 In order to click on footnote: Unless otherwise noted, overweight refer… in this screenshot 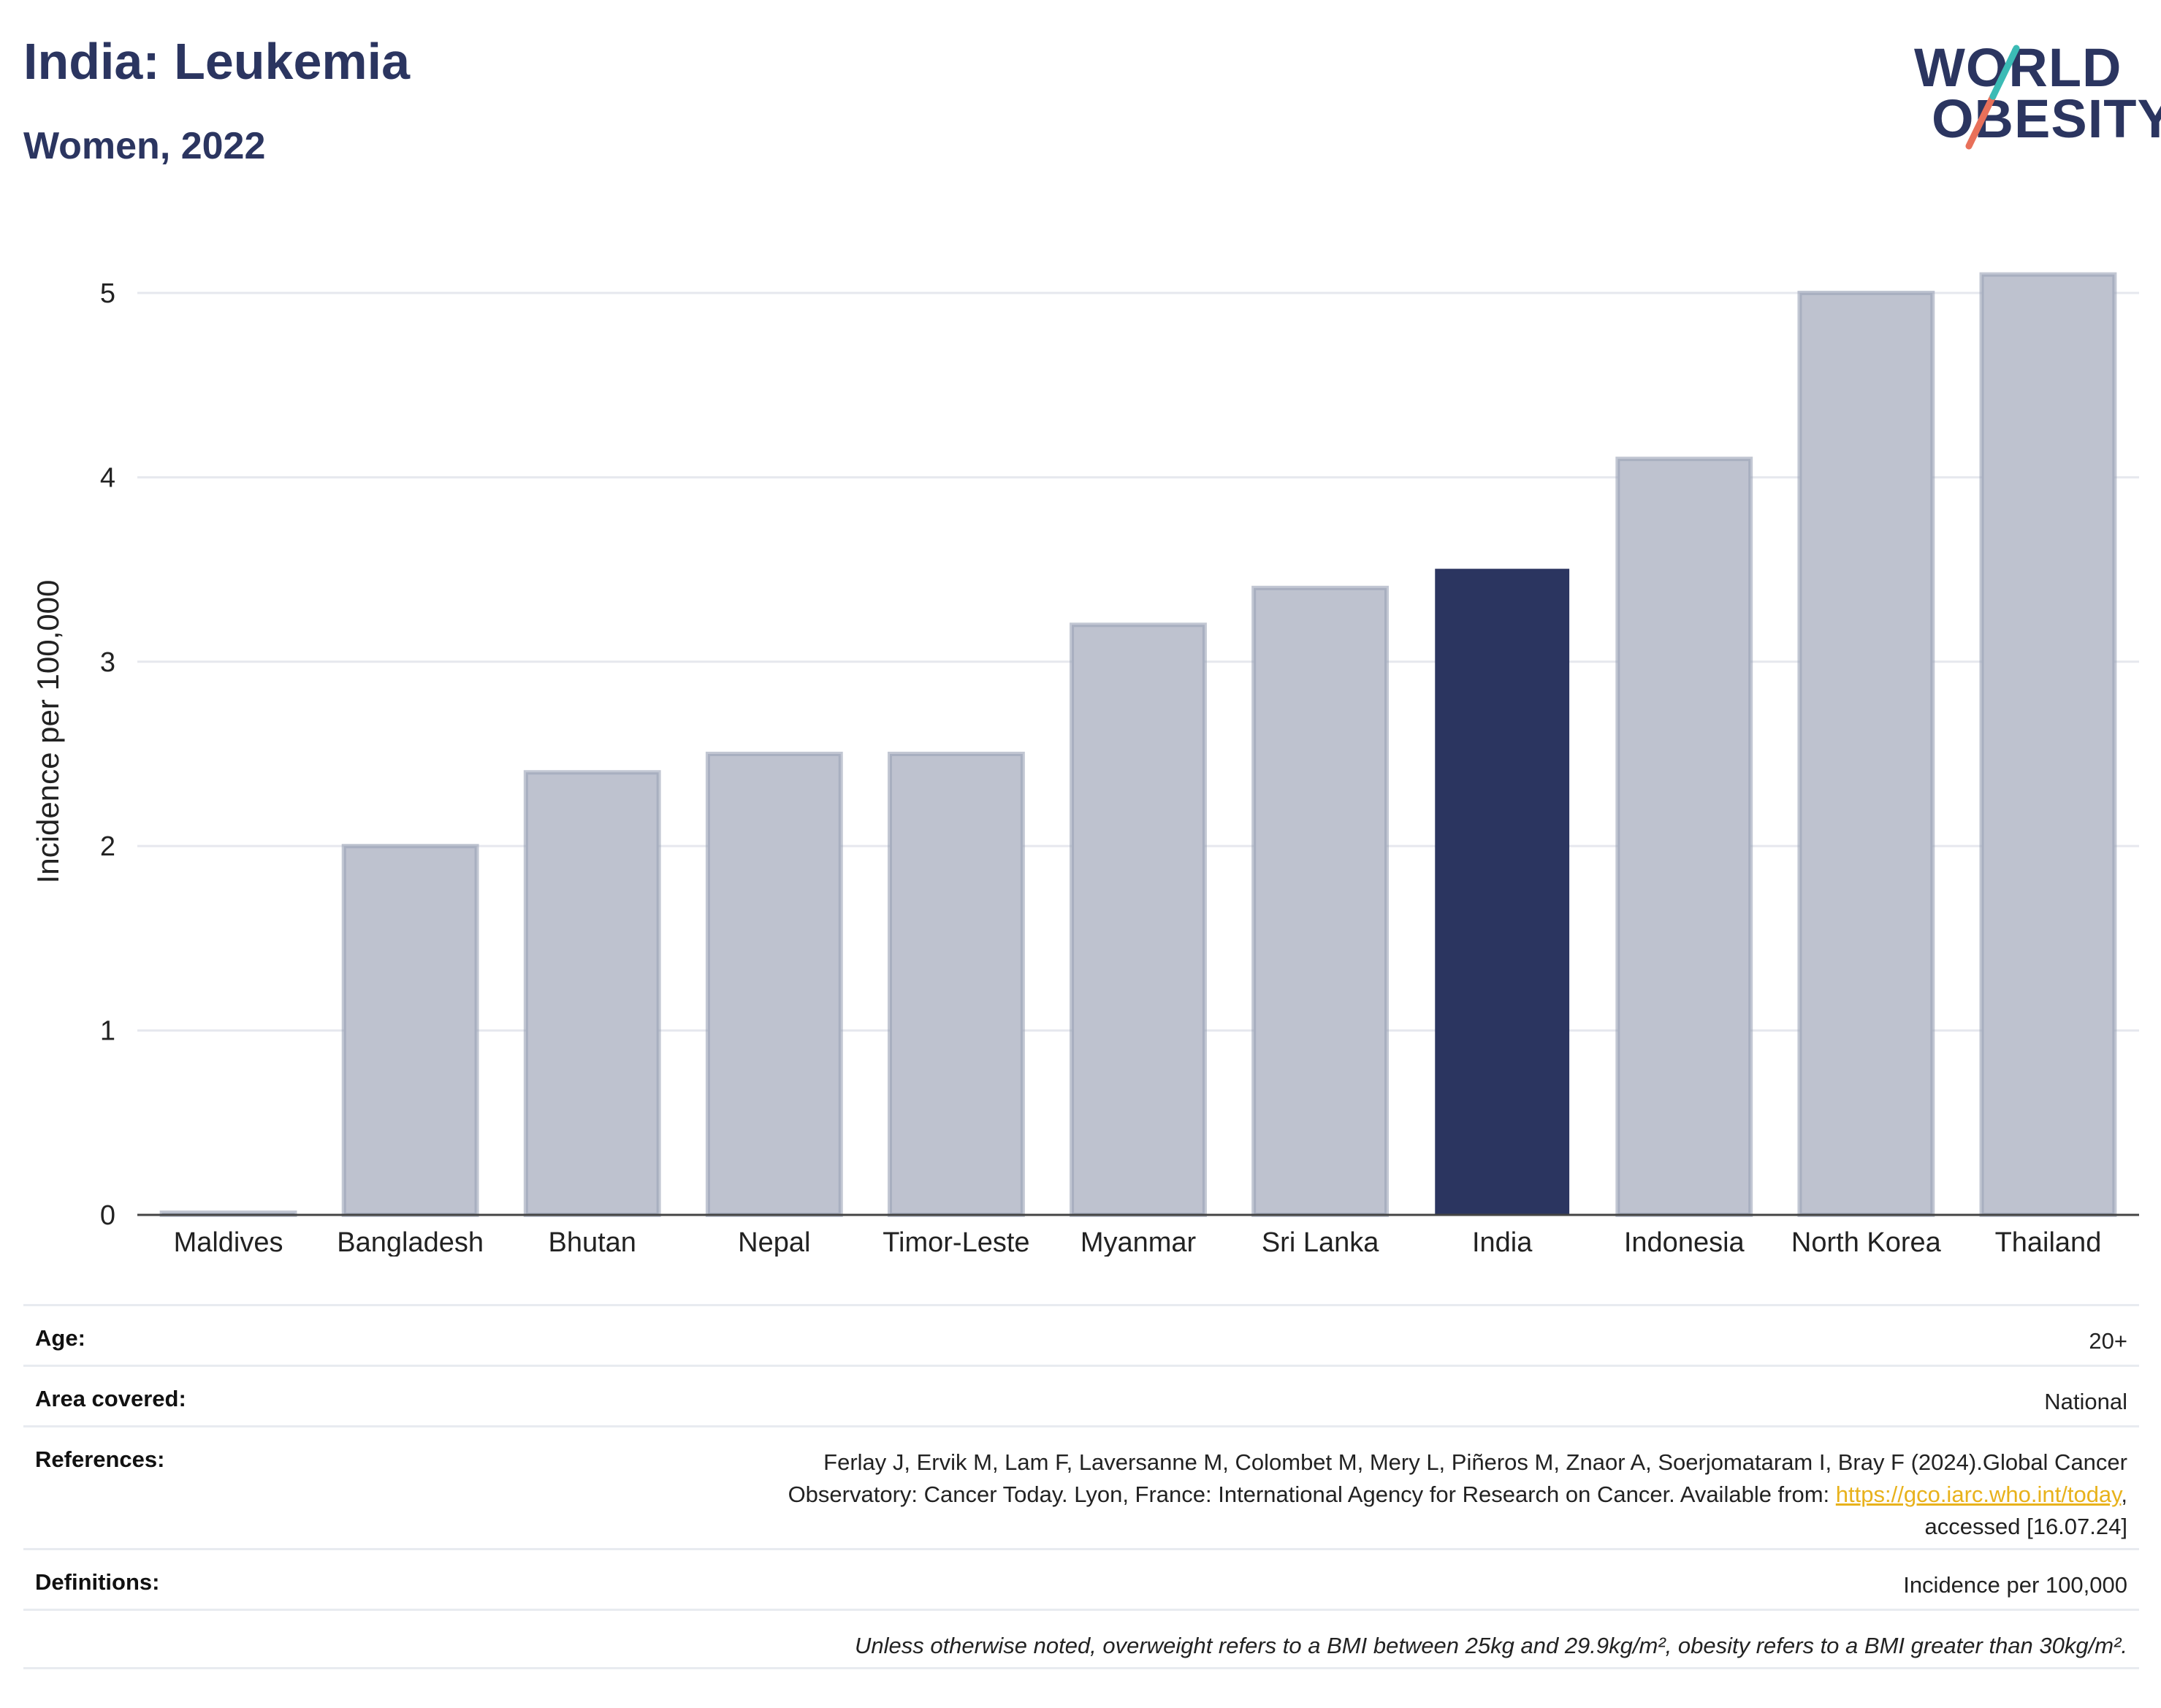, I will do `click(1490, 1645)`.